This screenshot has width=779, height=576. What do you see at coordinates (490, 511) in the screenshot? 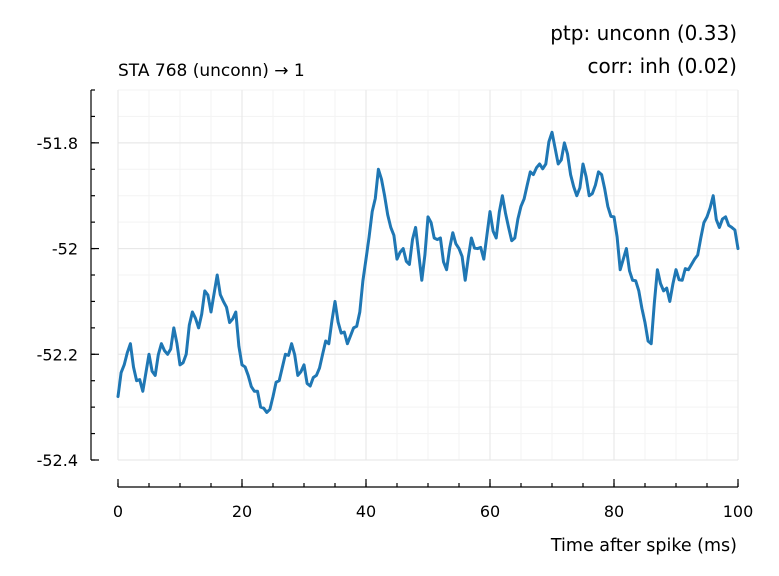
I see `x-tick-label: 60` at bounding box center [490, 511].